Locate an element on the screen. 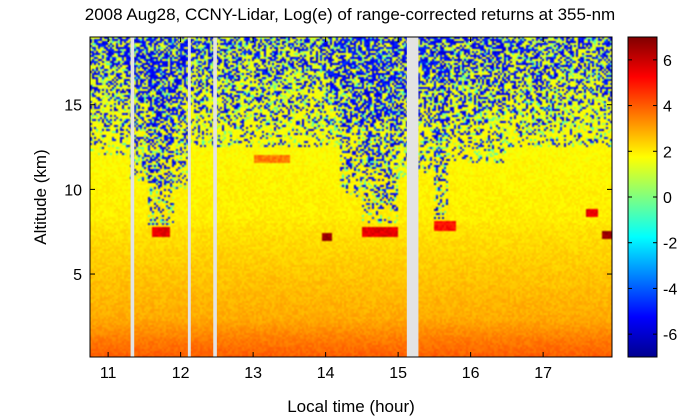 This screenshot has height=420, width=700. colorbar-ticks: -6 -4 -2 0 2 4 6 is located at coordinates (652, 198).